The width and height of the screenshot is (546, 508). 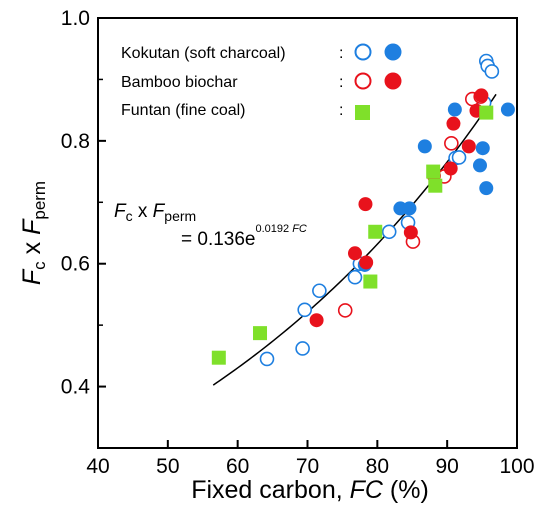 What do you see at coordinates (76, 387) in the screenshot?
I see `y-tick-label: 0.4` at bounding box center [76, 387].